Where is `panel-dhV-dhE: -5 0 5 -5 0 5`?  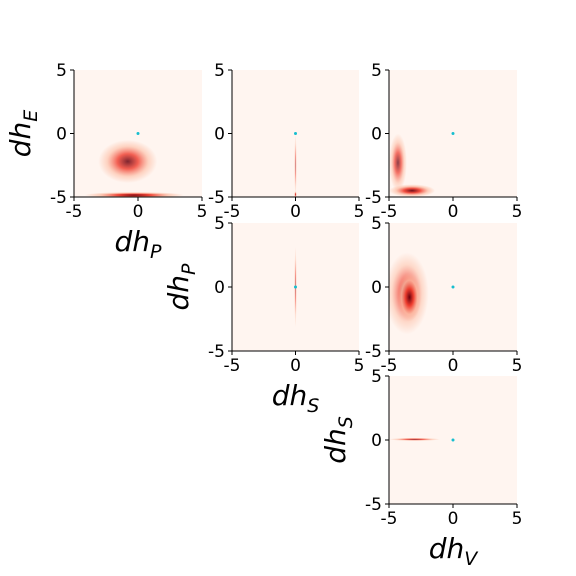 panel-dhV-dhE: -5 0 5 -5 0 5 is located at coordinates (443, 141).